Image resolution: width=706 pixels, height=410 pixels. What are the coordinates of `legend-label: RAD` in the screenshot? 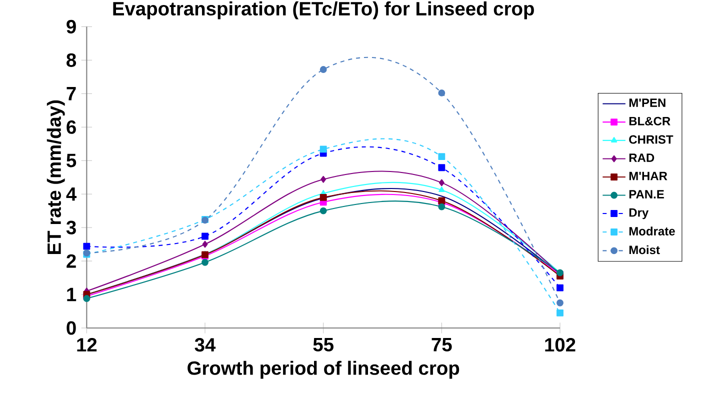 It's located at (641, 158).